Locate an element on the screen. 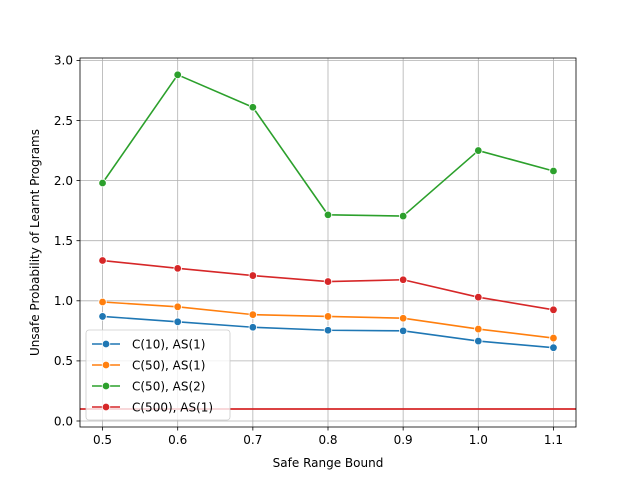 This screenshot has height=480, width=640. x-tick-label: 1.1 is located at coordinates (553, 440).